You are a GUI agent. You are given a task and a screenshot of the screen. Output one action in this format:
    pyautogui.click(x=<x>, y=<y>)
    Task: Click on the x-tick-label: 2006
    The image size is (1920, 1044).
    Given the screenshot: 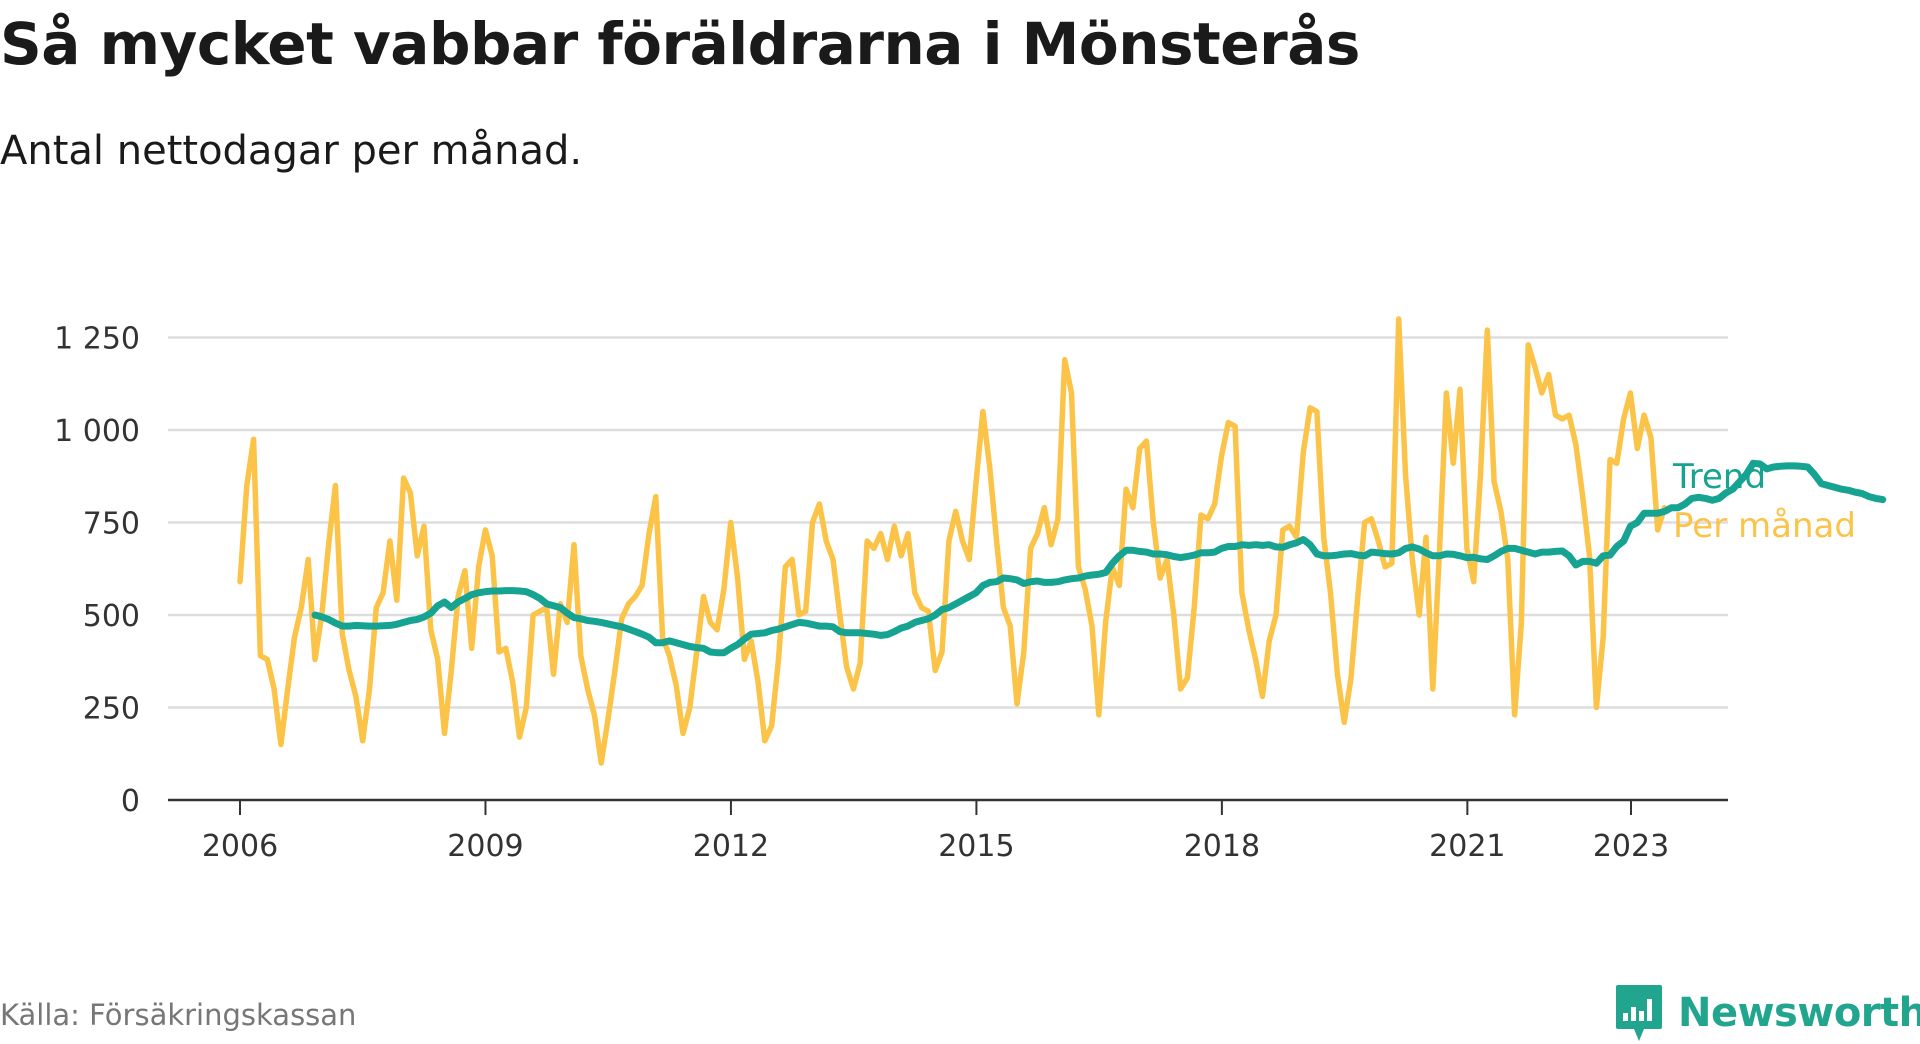 What is the action you would take?
    pyautogui.click(x=240, y=846)
    